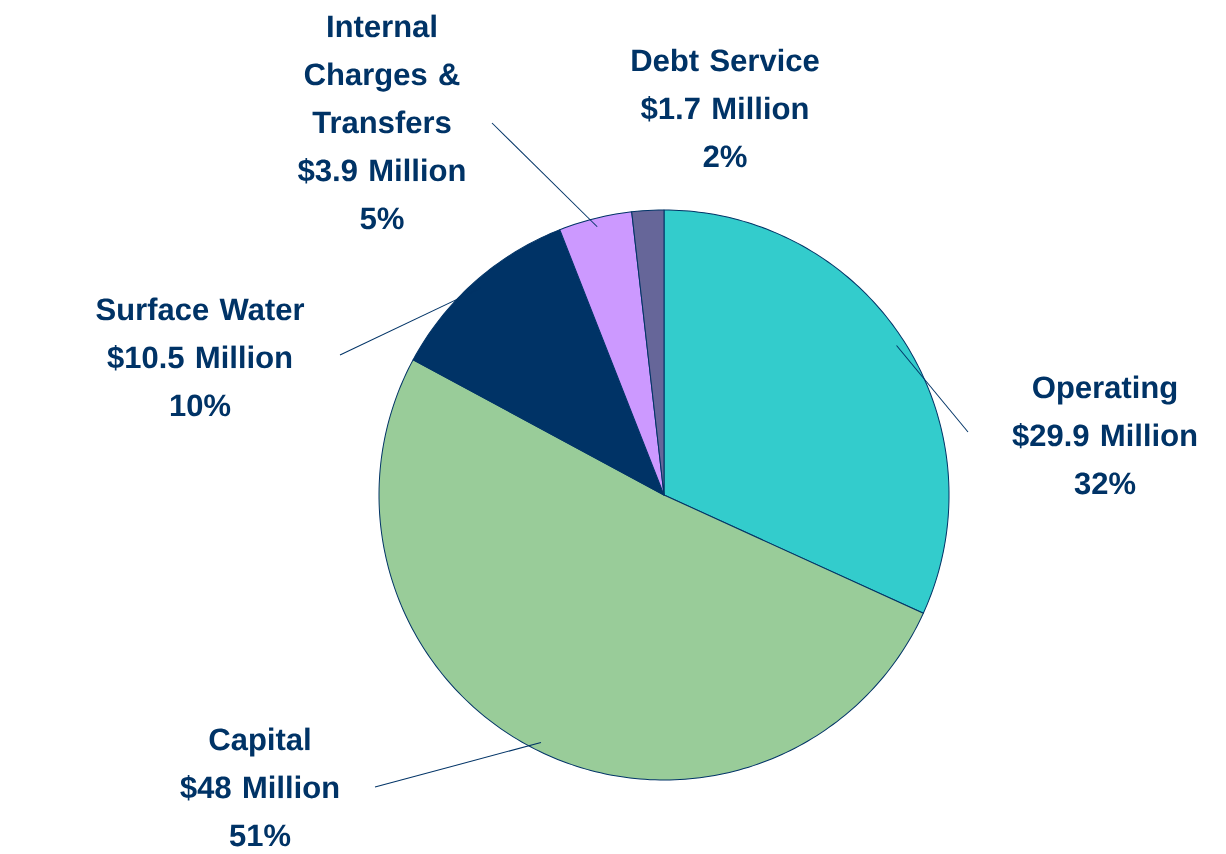 The image size is (1226, 854). Describe the element at coordinates (724, 109) in the screenshot. I see `data-label: $1.7 Million` at that location.